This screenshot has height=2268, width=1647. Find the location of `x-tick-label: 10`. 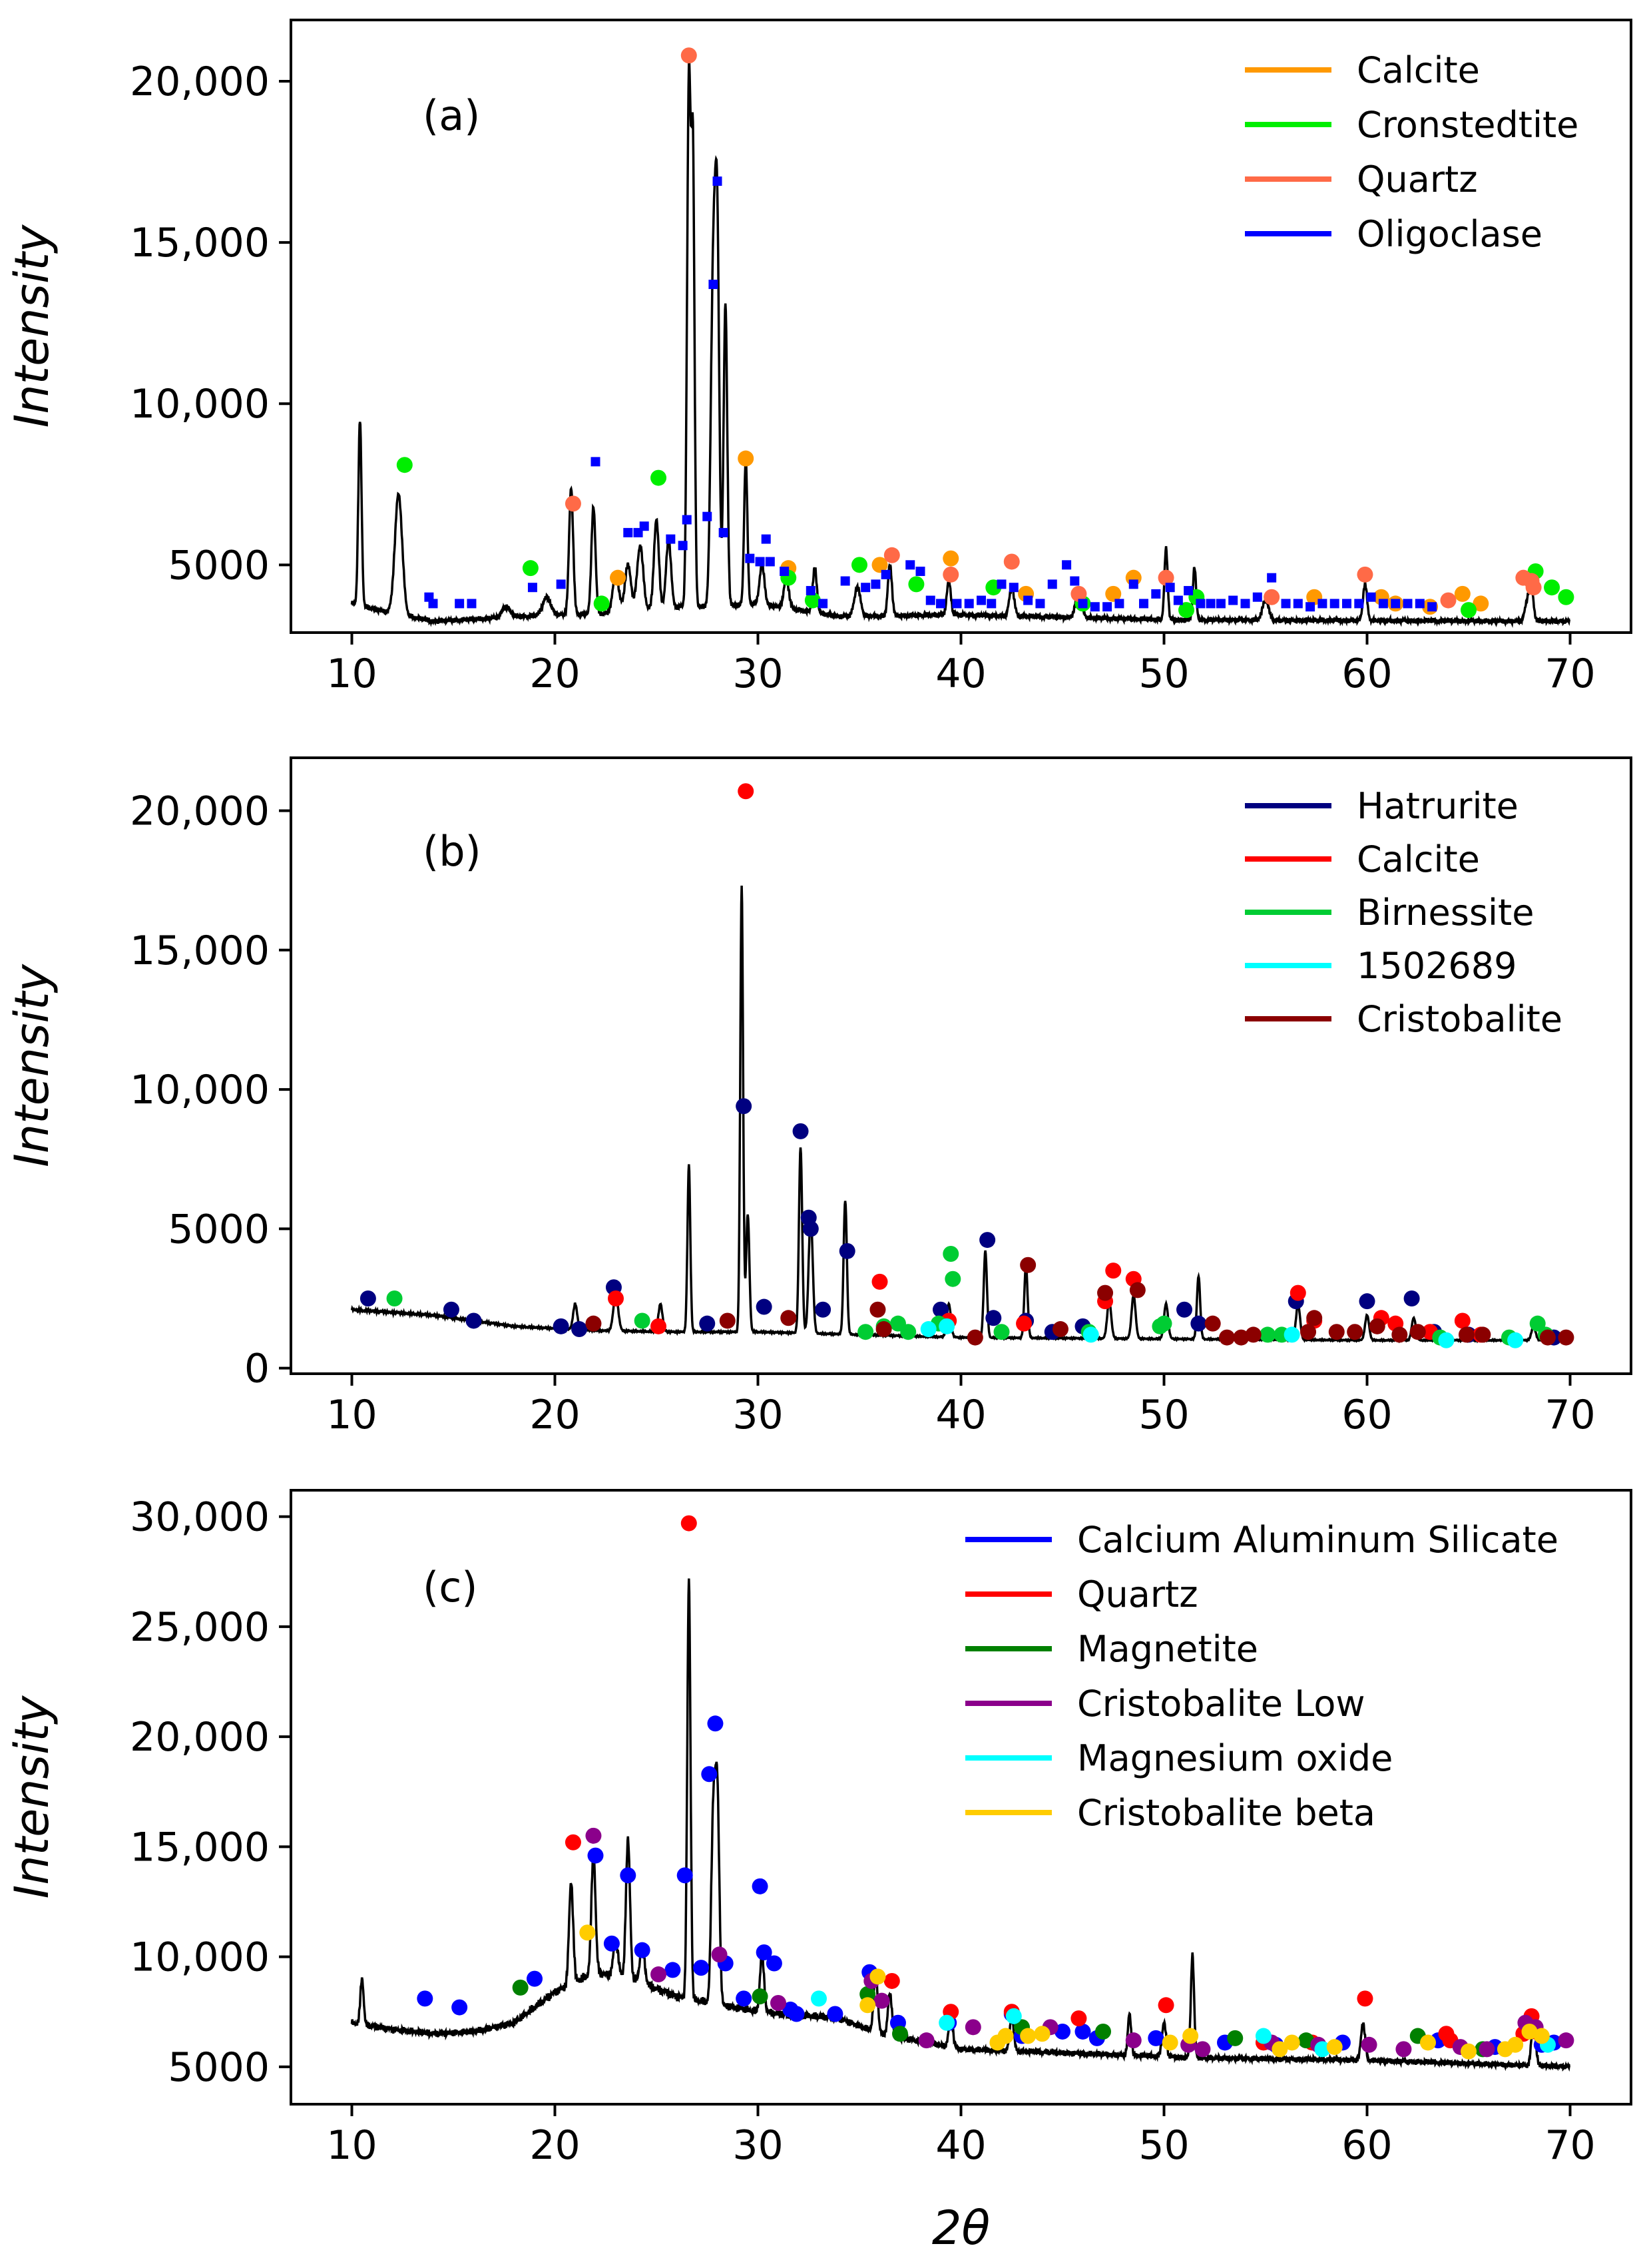

x-tick-label: 10 is located at coordinates (351, 2145).